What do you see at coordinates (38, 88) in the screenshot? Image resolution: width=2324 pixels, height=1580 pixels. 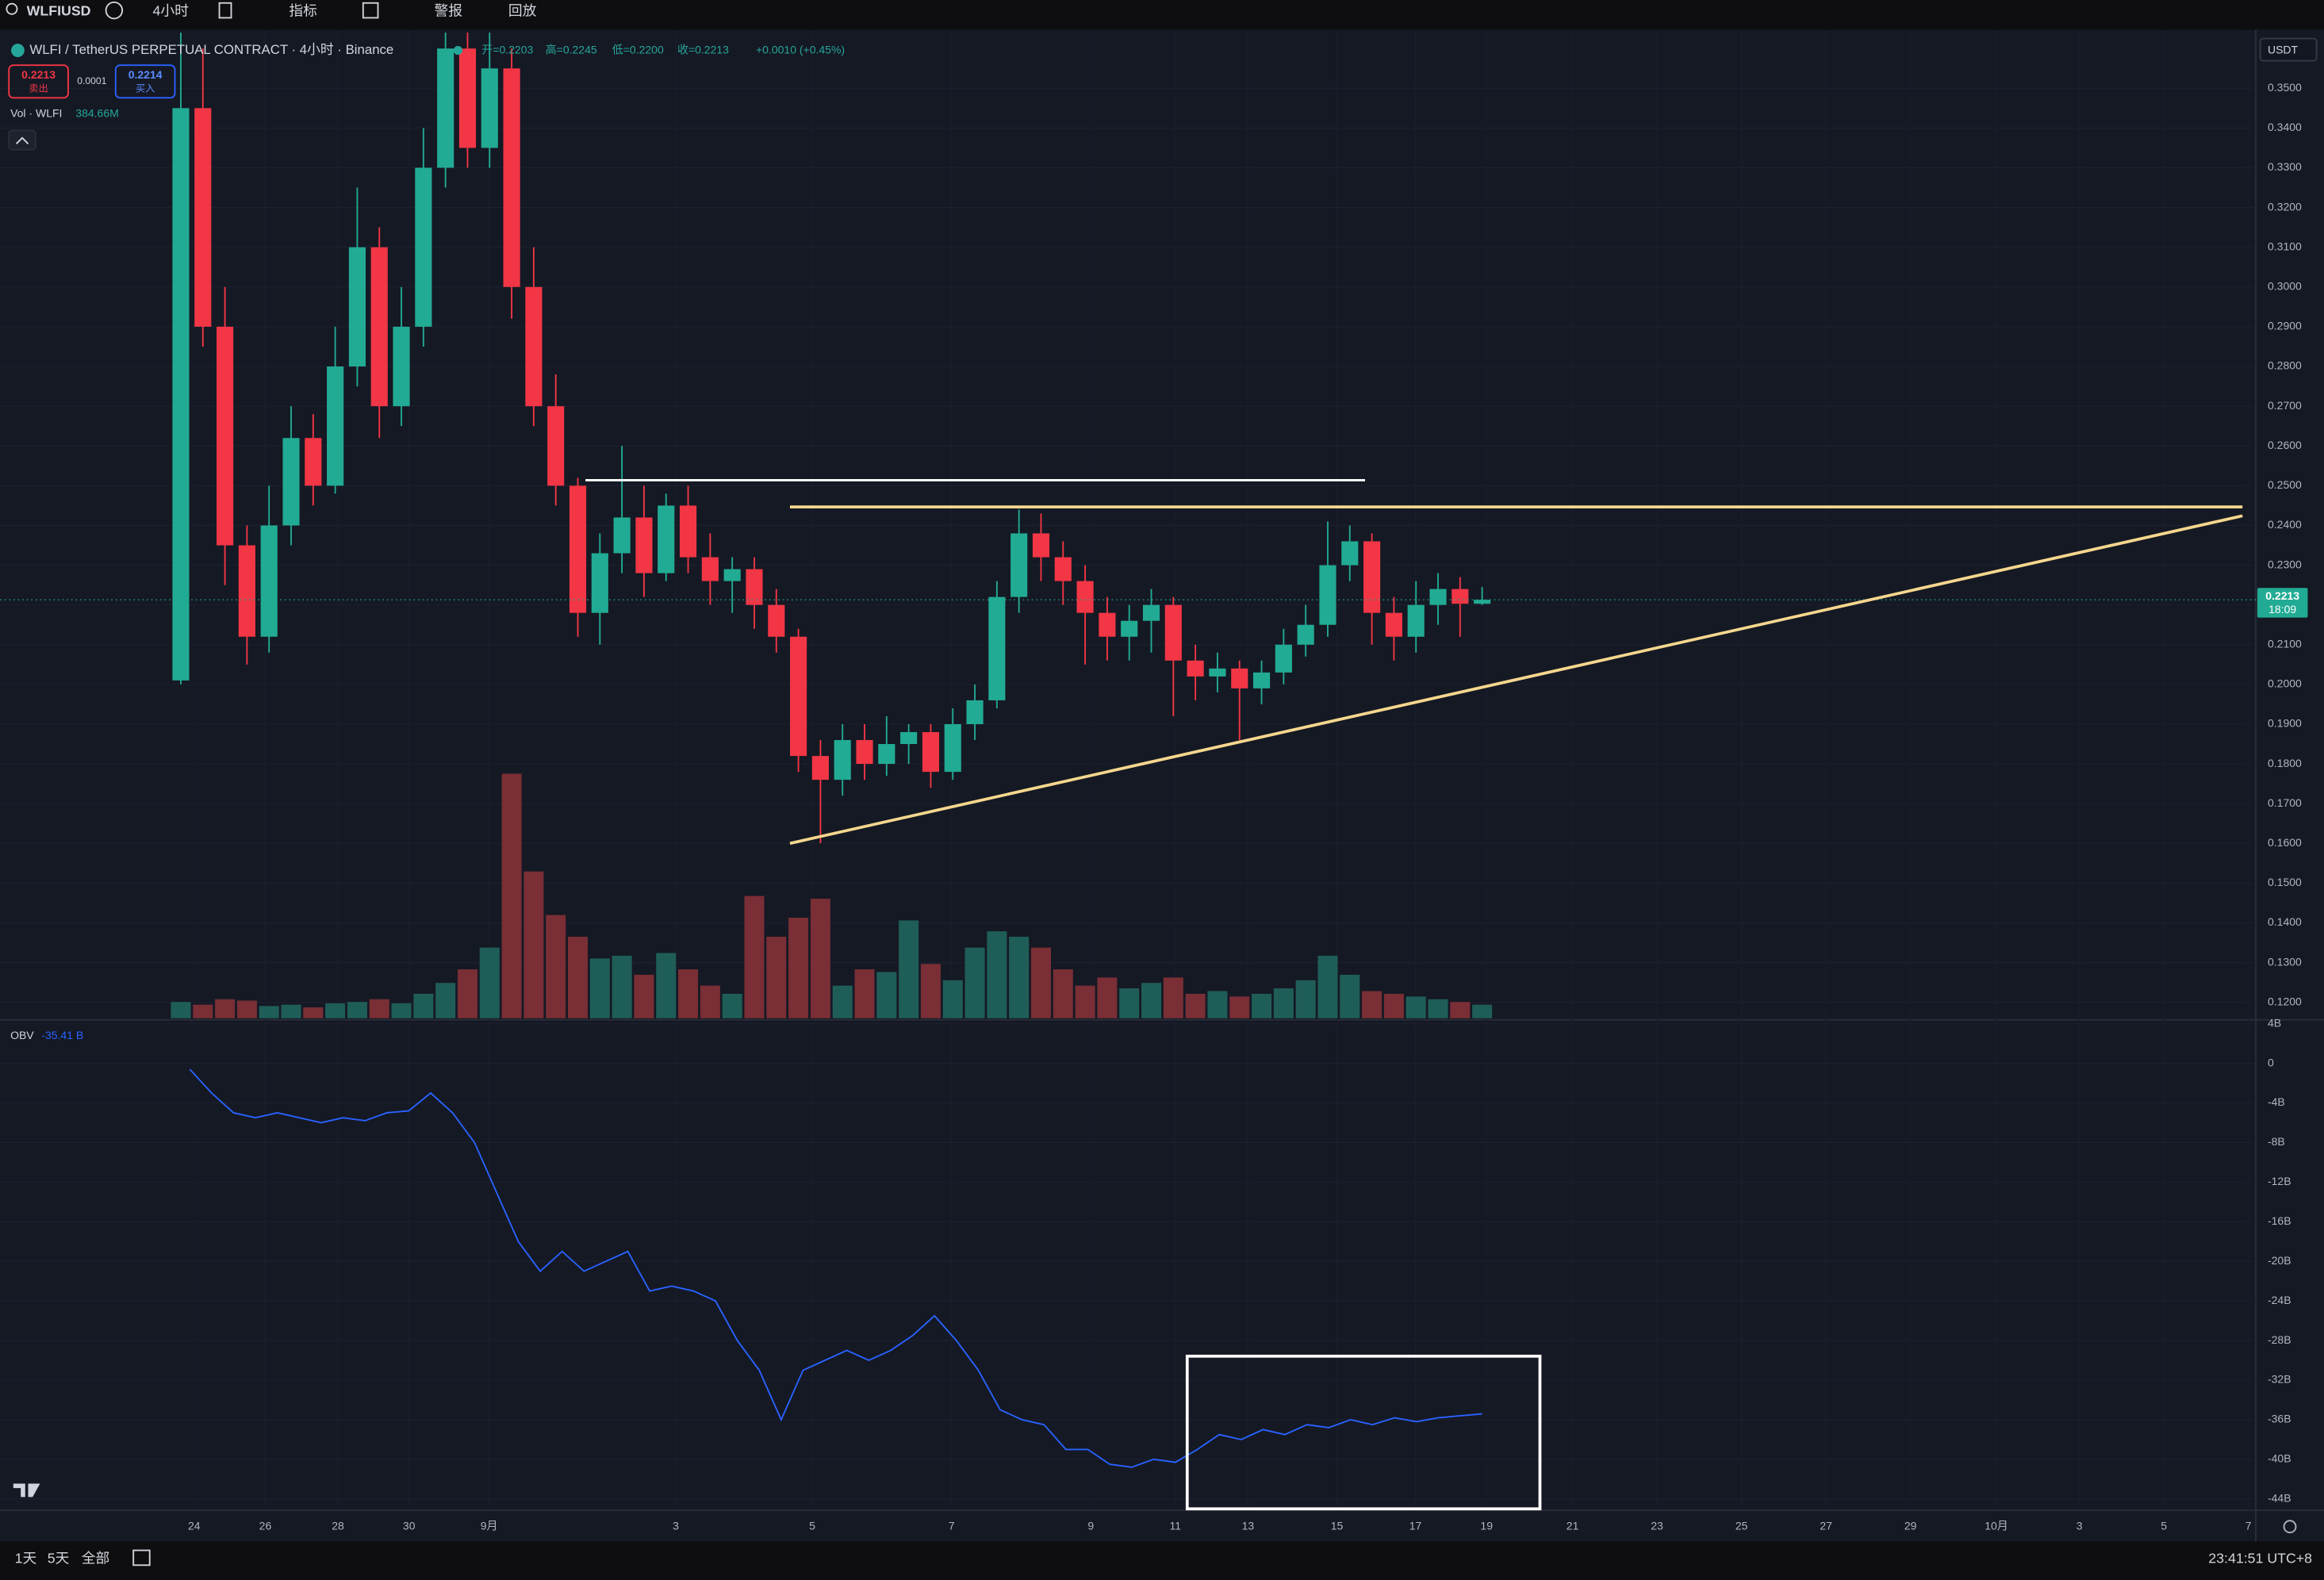 I see `sell-label: 卖出` at bounding box center [38, 88].